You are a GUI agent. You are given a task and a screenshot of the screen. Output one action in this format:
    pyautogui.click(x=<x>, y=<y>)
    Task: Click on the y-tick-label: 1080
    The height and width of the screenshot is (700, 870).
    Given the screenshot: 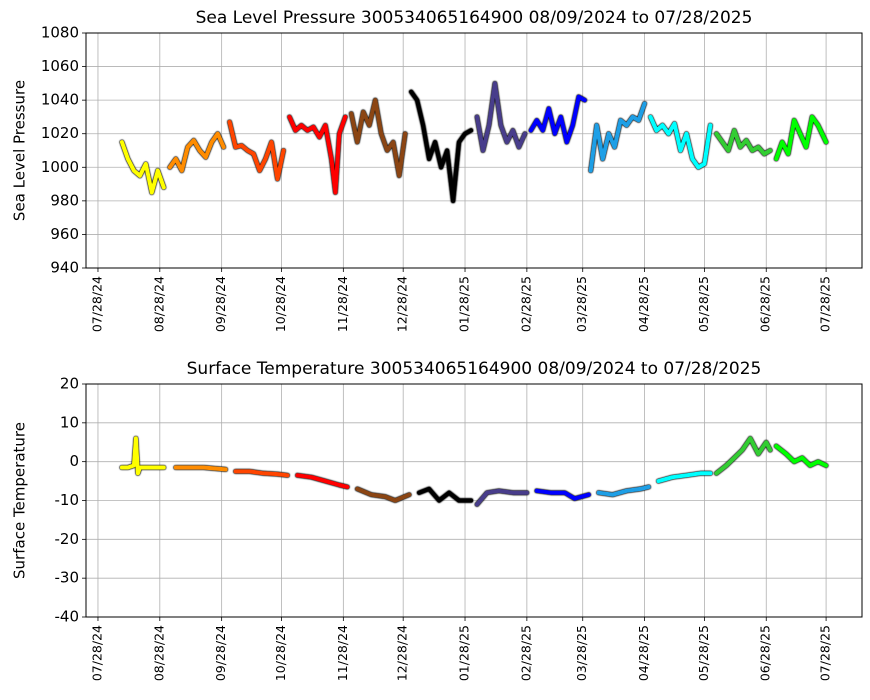 What is the action you would take?
    pyautogui.click(x=60, y=33)
    